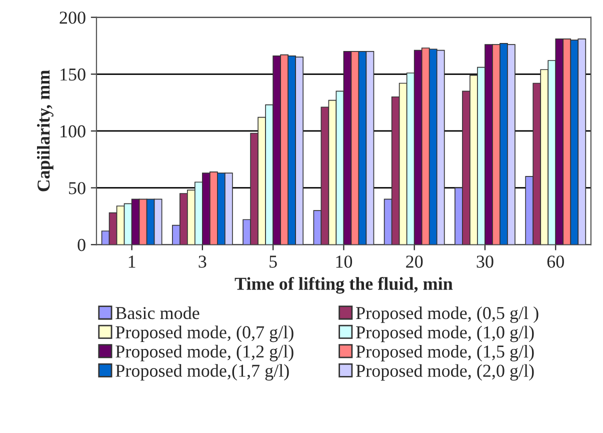 Image resolution: width=603 pixels, height=433 pixels. What do you see at coordinates (73, 74) in the screenshot?
I see `y-tick-label: 150` at bounding box center [73, 74].